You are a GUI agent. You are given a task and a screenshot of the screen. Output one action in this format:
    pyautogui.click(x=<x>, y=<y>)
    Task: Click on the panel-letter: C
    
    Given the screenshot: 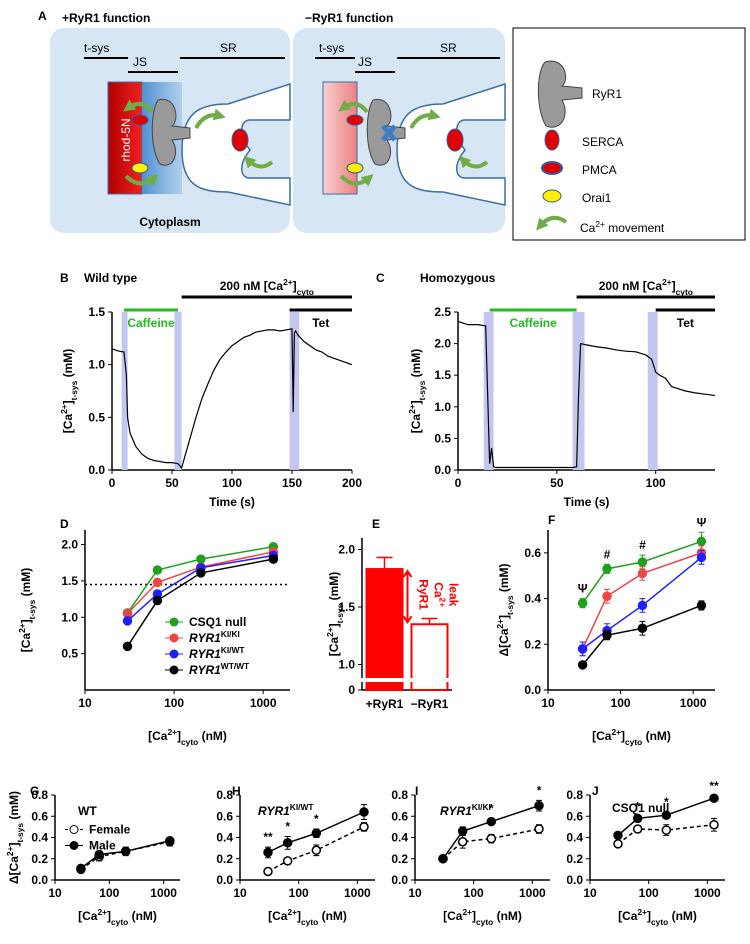 What is the action you would take?
    pyautogui.click(x=380, y=278)
    